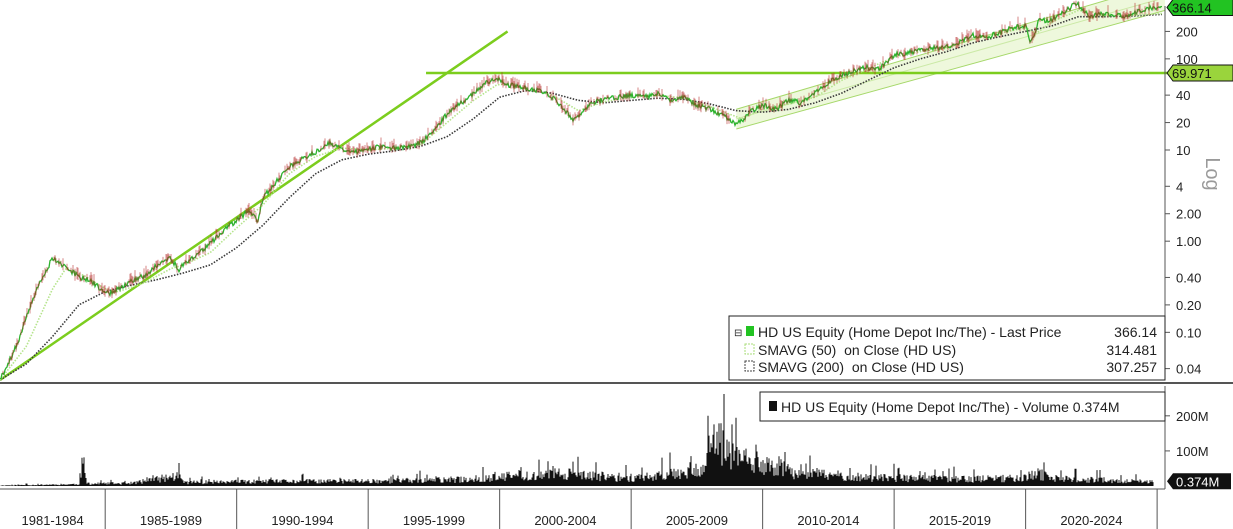  Describe the element at coordinates (1183, 150) in the screenshot. I see `price-y-tick-label: 10` at that location.